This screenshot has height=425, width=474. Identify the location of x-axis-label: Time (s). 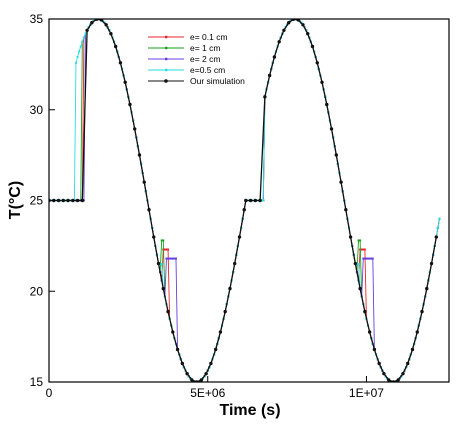
(249, 410).